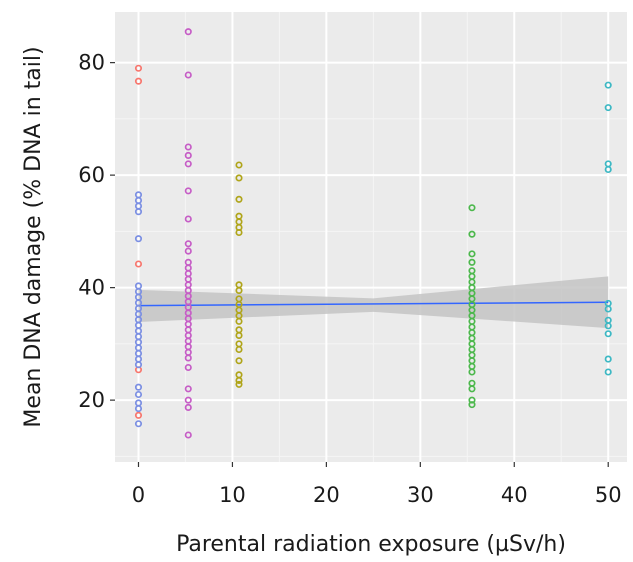 The height and width of the screenshot is (562, 633). Describe the element at coordinates (33, 236) in the screenshot. I see `y-axis-title: Mean DNA damage (% DNA in tail)` at that location.